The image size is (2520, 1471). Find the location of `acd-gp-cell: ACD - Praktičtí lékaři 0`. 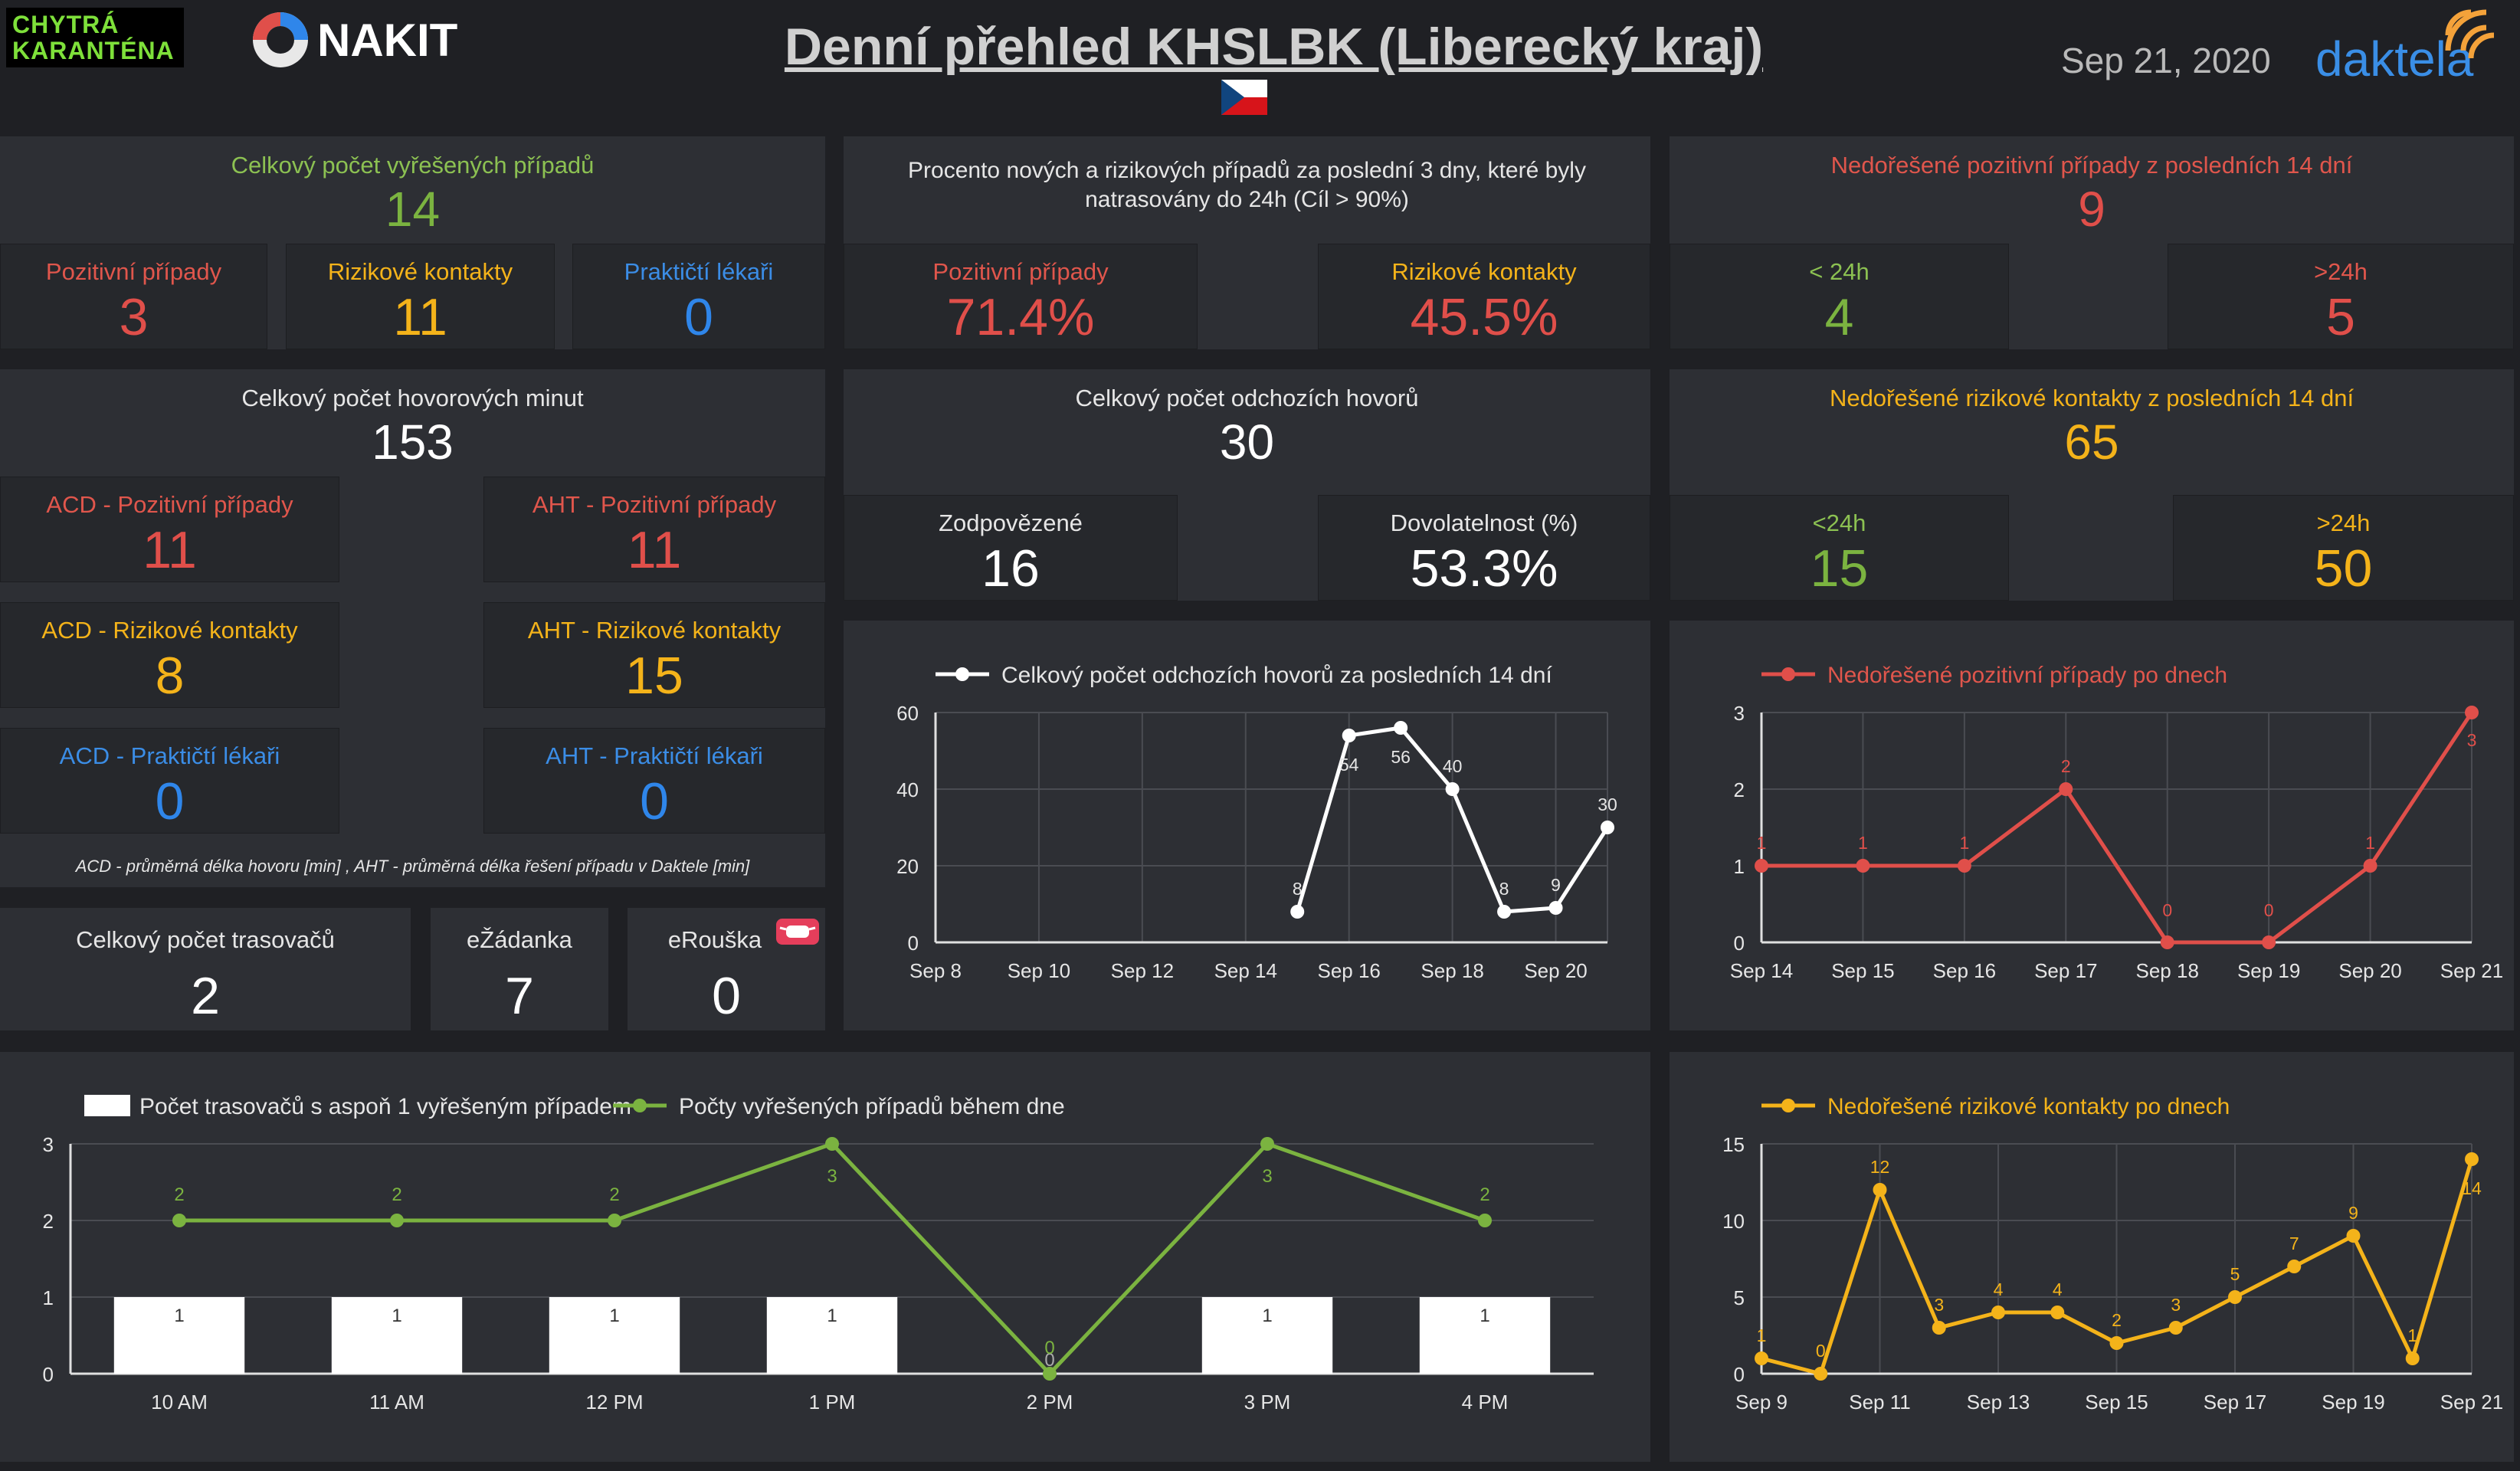

acd-gp-cell: ACD - Praktičtí lékaři 0 is located at coordinates (169, 781).